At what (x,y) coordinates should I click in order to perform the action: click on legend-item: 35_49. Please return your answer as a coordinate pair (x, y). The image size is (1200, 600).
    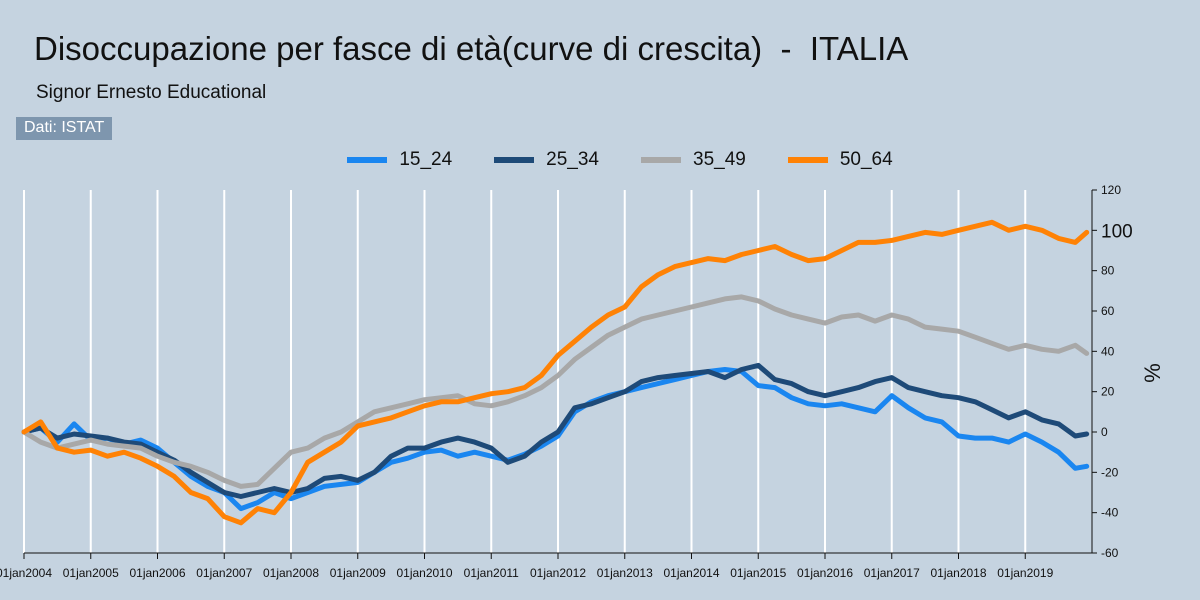
    Looking at the image, I should click on (693, 160).